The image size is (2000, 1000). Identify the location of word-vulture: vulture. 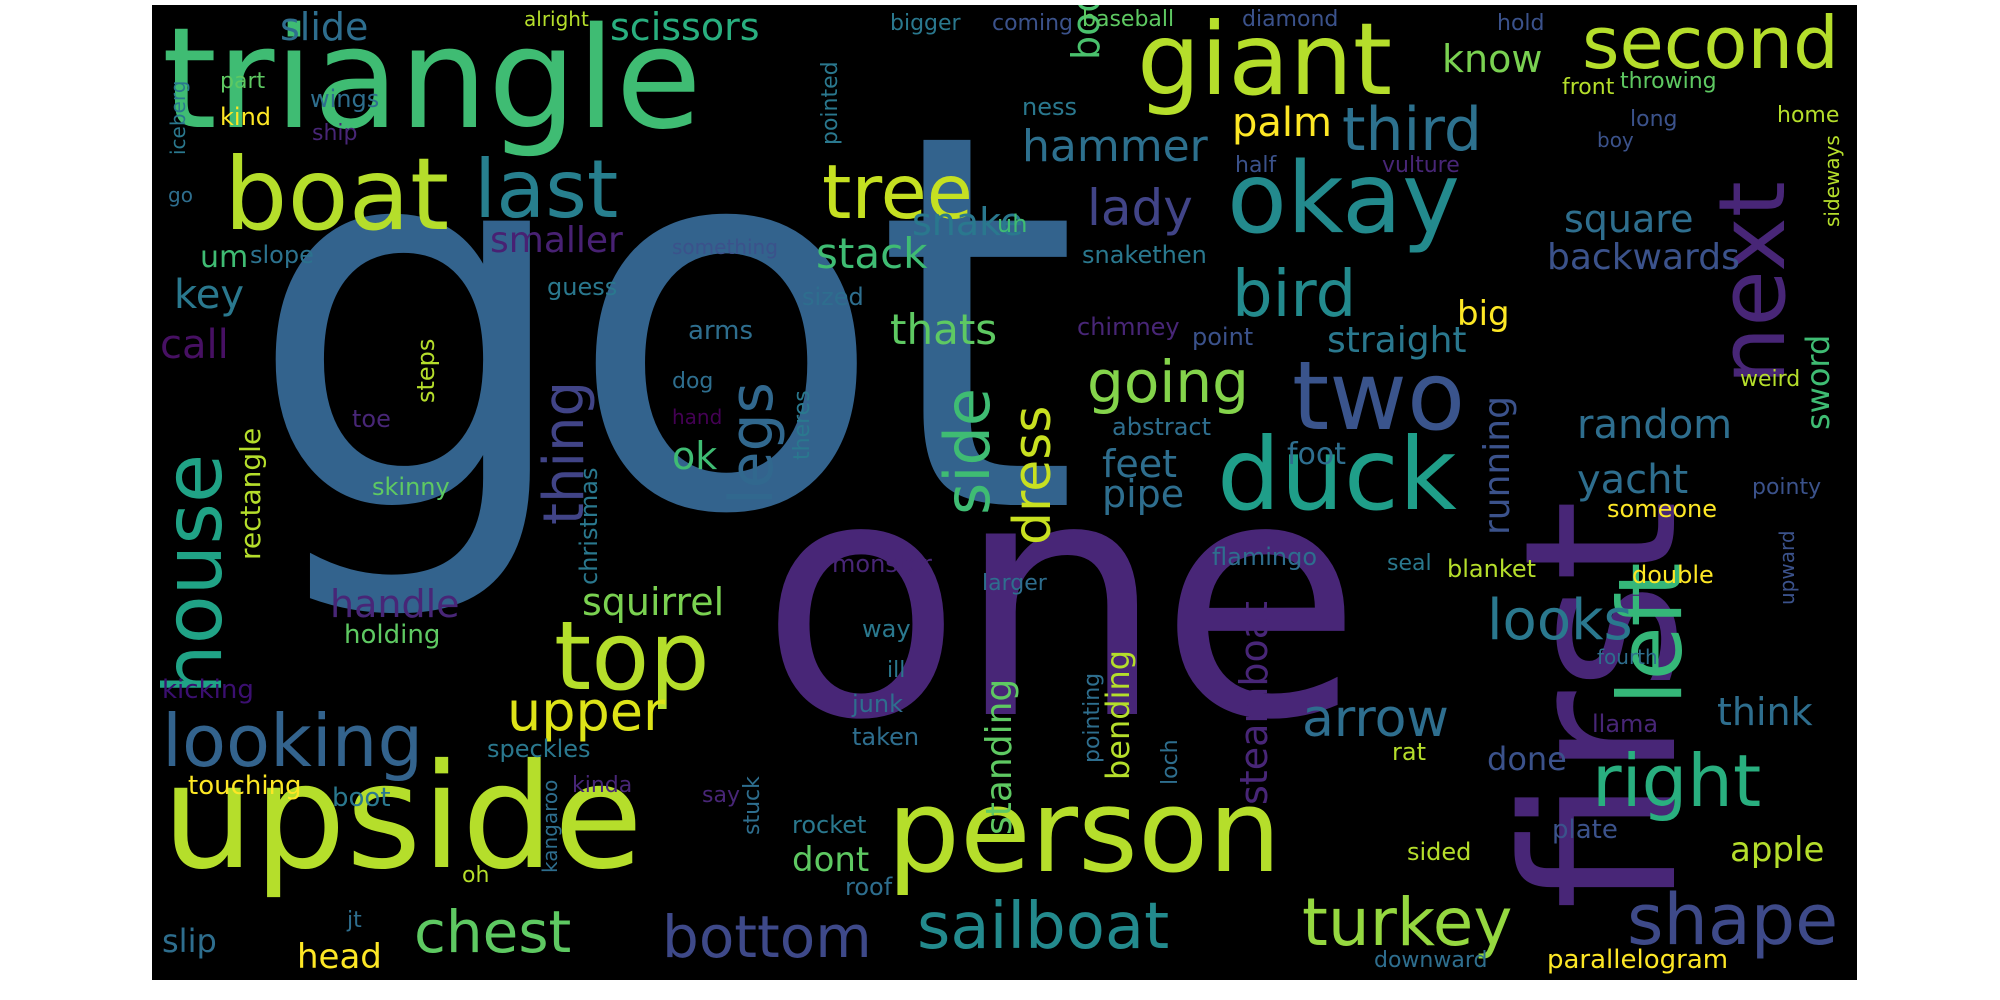
(1421, 165).